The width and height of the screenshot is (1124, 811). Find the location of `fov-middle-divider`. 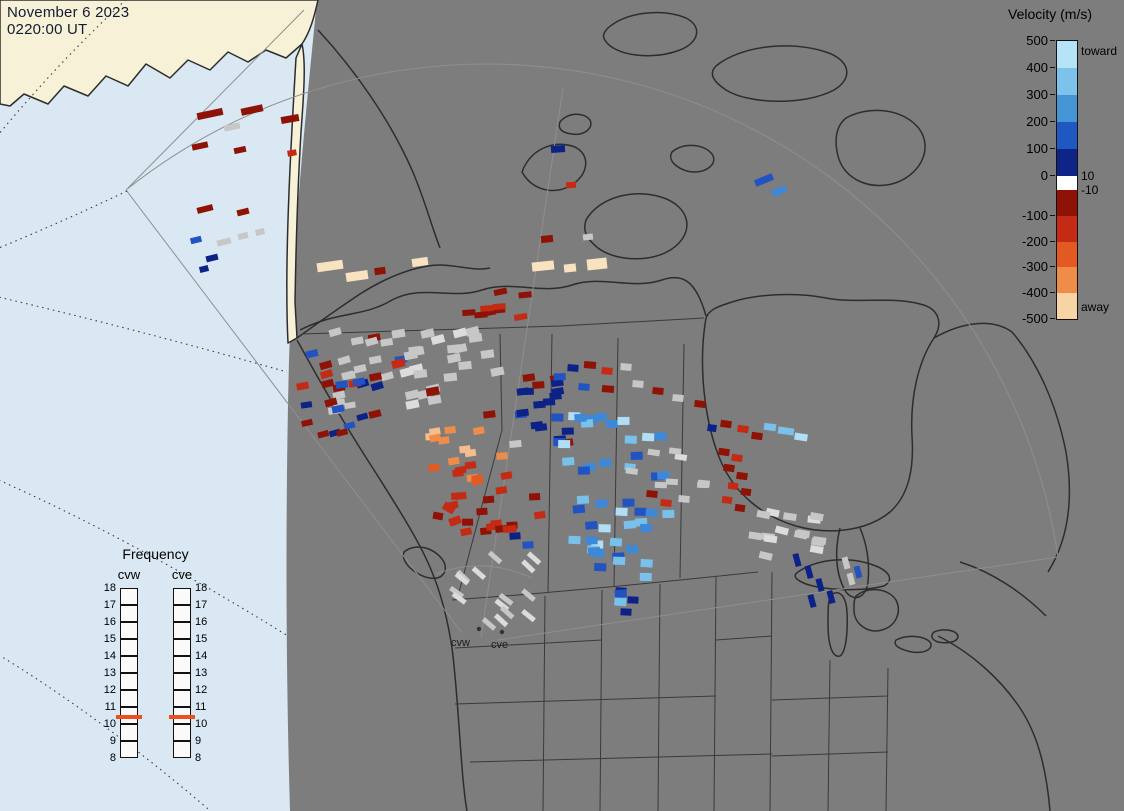

fov-middle-divider is located at coordinates (522, 362).